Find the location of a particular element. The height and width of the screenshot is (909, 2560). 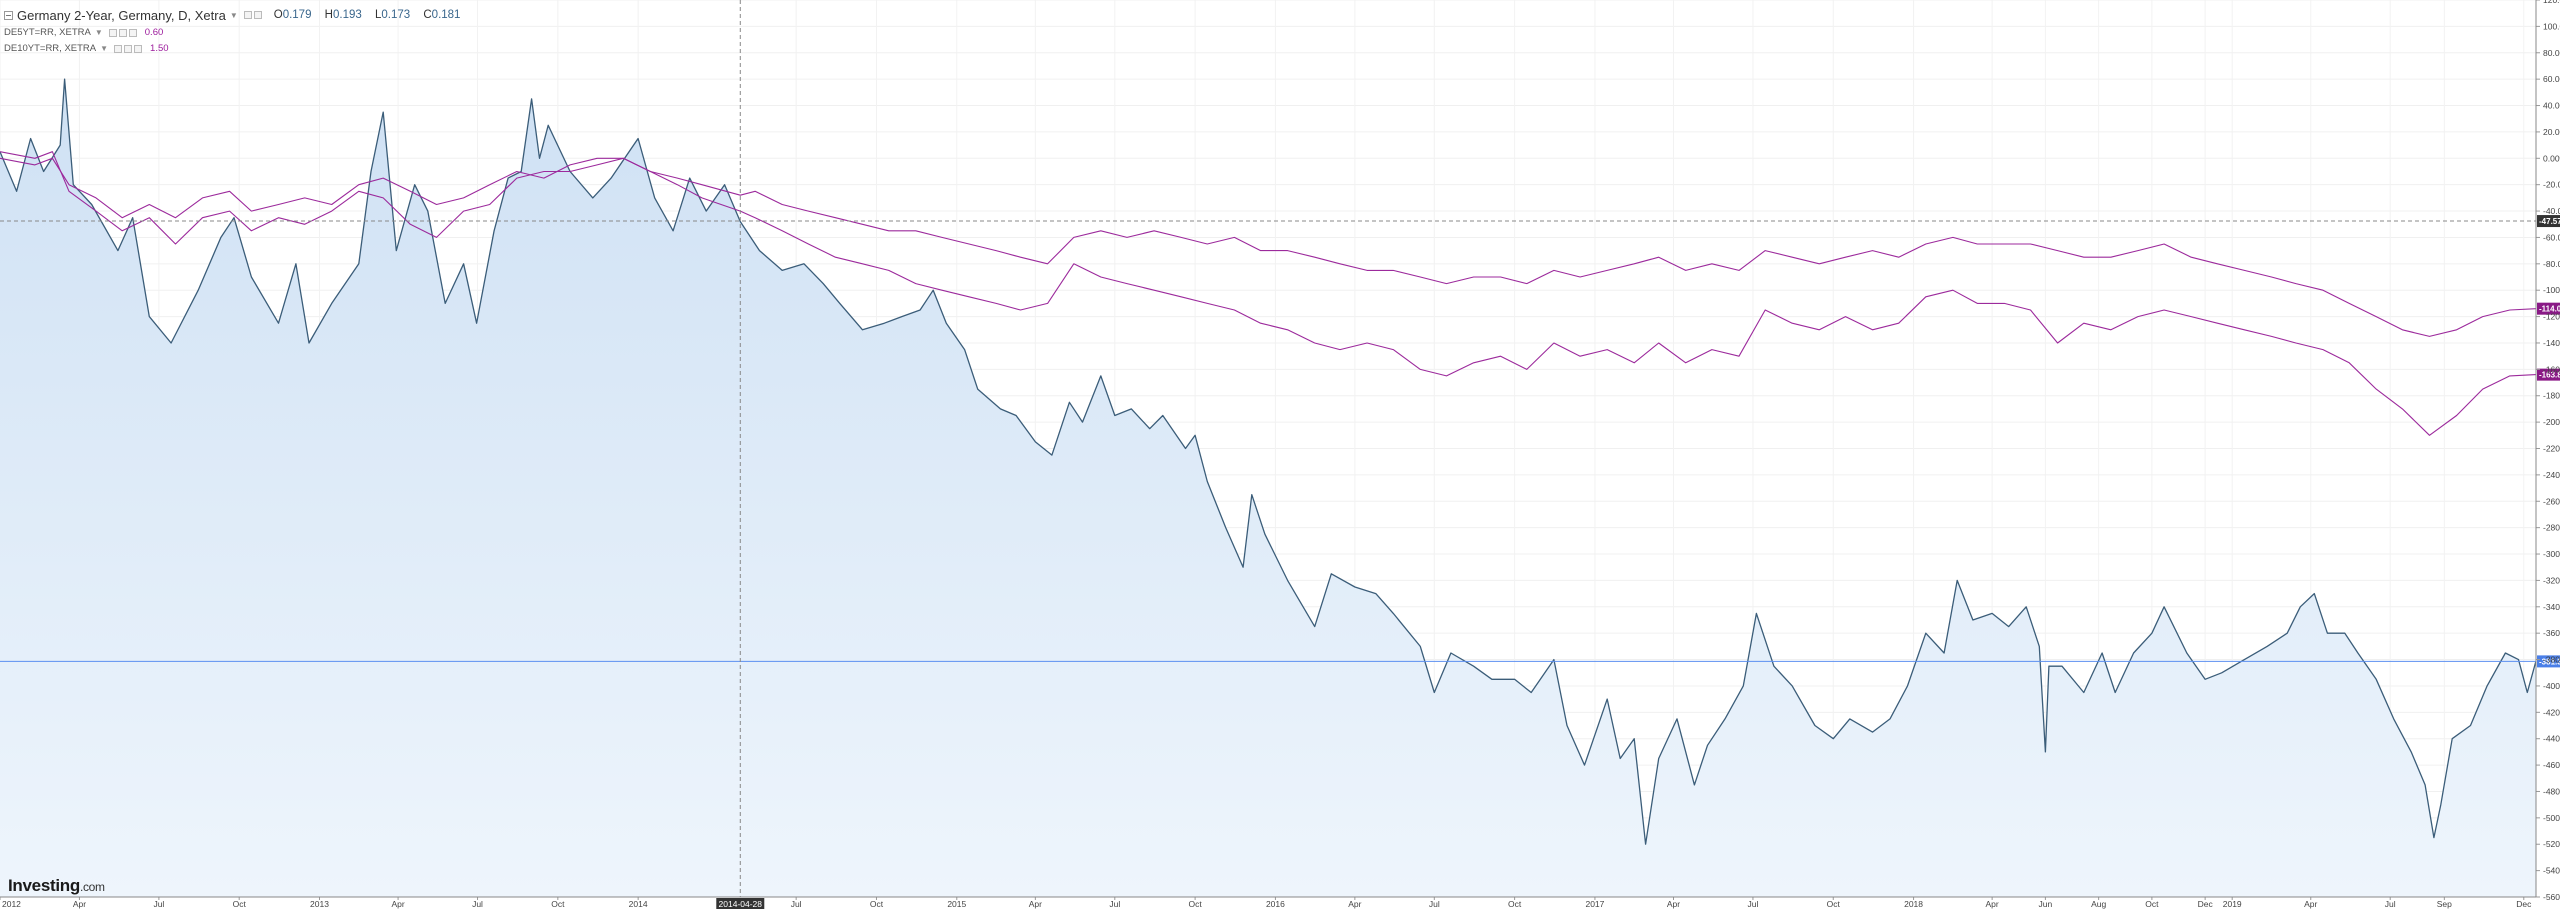

x-tick-label: 2019 is located at coordinates (2232, 904).